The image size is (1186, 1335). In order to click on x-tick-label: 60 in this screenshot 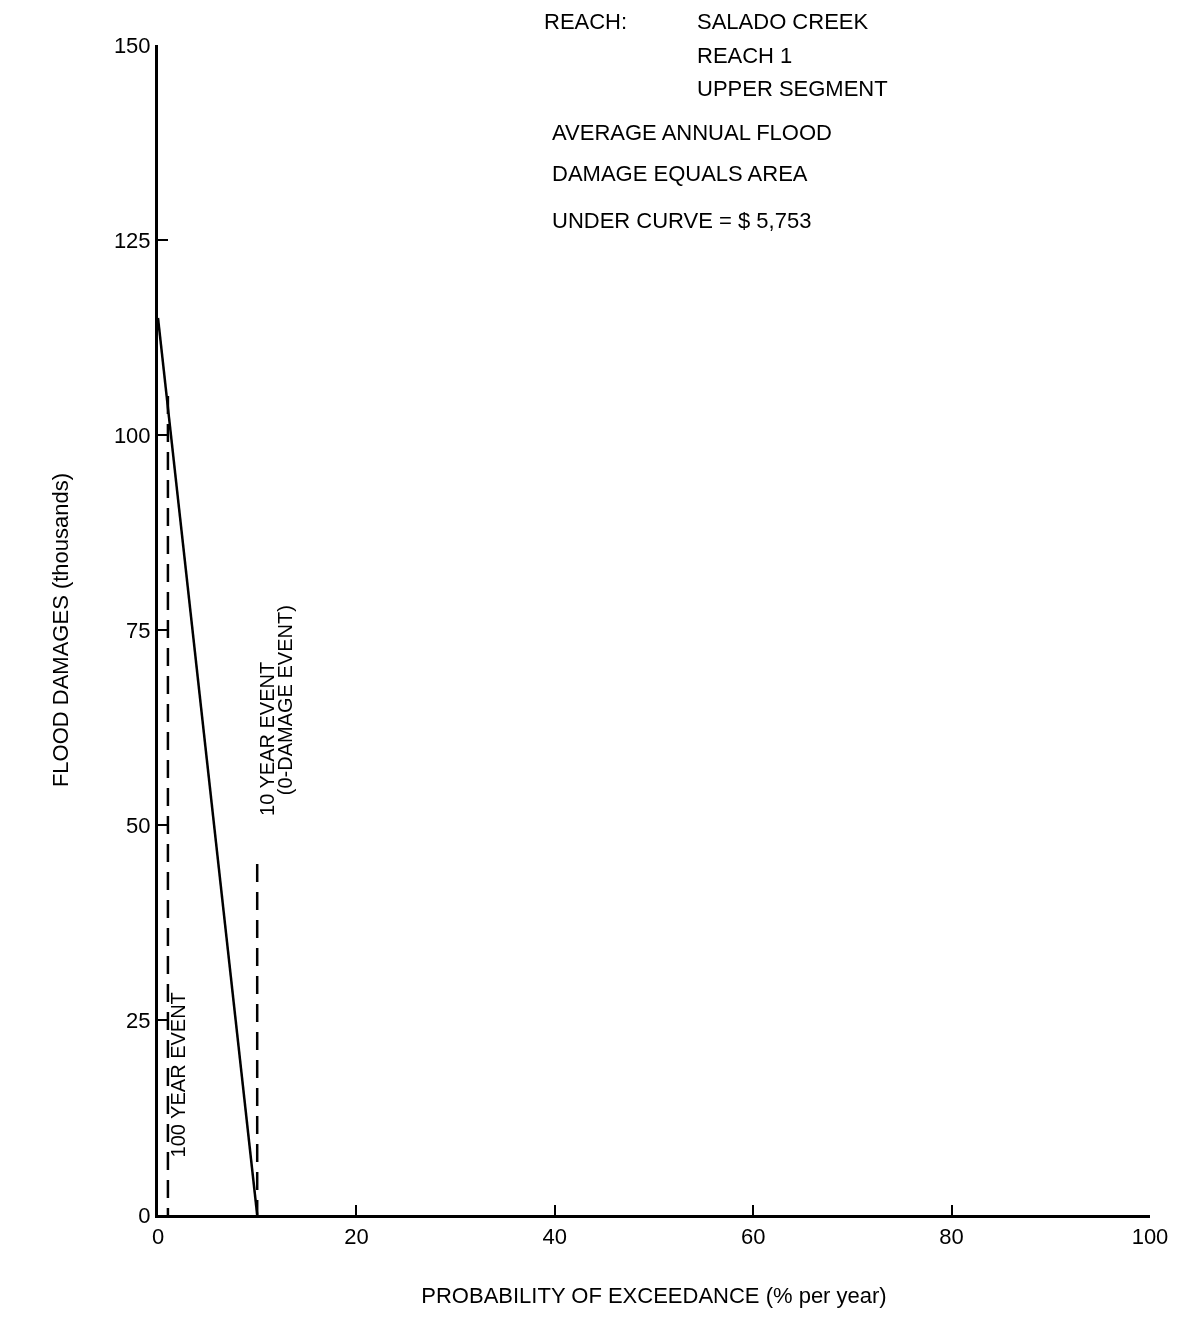, I will do `click(753, 1237)`.